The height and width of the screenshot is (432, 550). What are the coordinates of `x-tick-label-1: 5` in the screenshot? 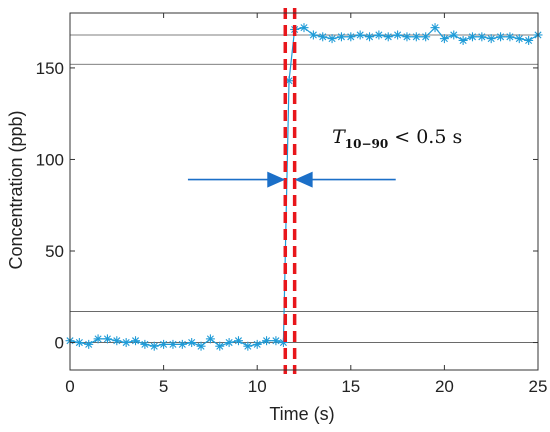 It's located at (163, 386).